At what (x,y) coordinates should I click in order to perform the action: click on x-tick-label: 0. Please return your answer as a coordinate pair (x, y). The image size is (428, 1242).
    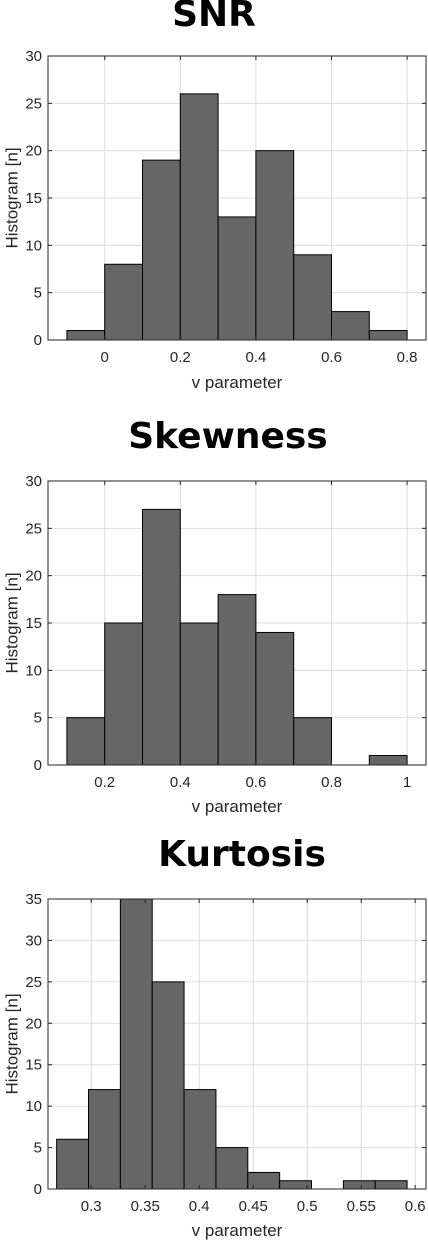
    Looking at the image, I should click on (105, 357).